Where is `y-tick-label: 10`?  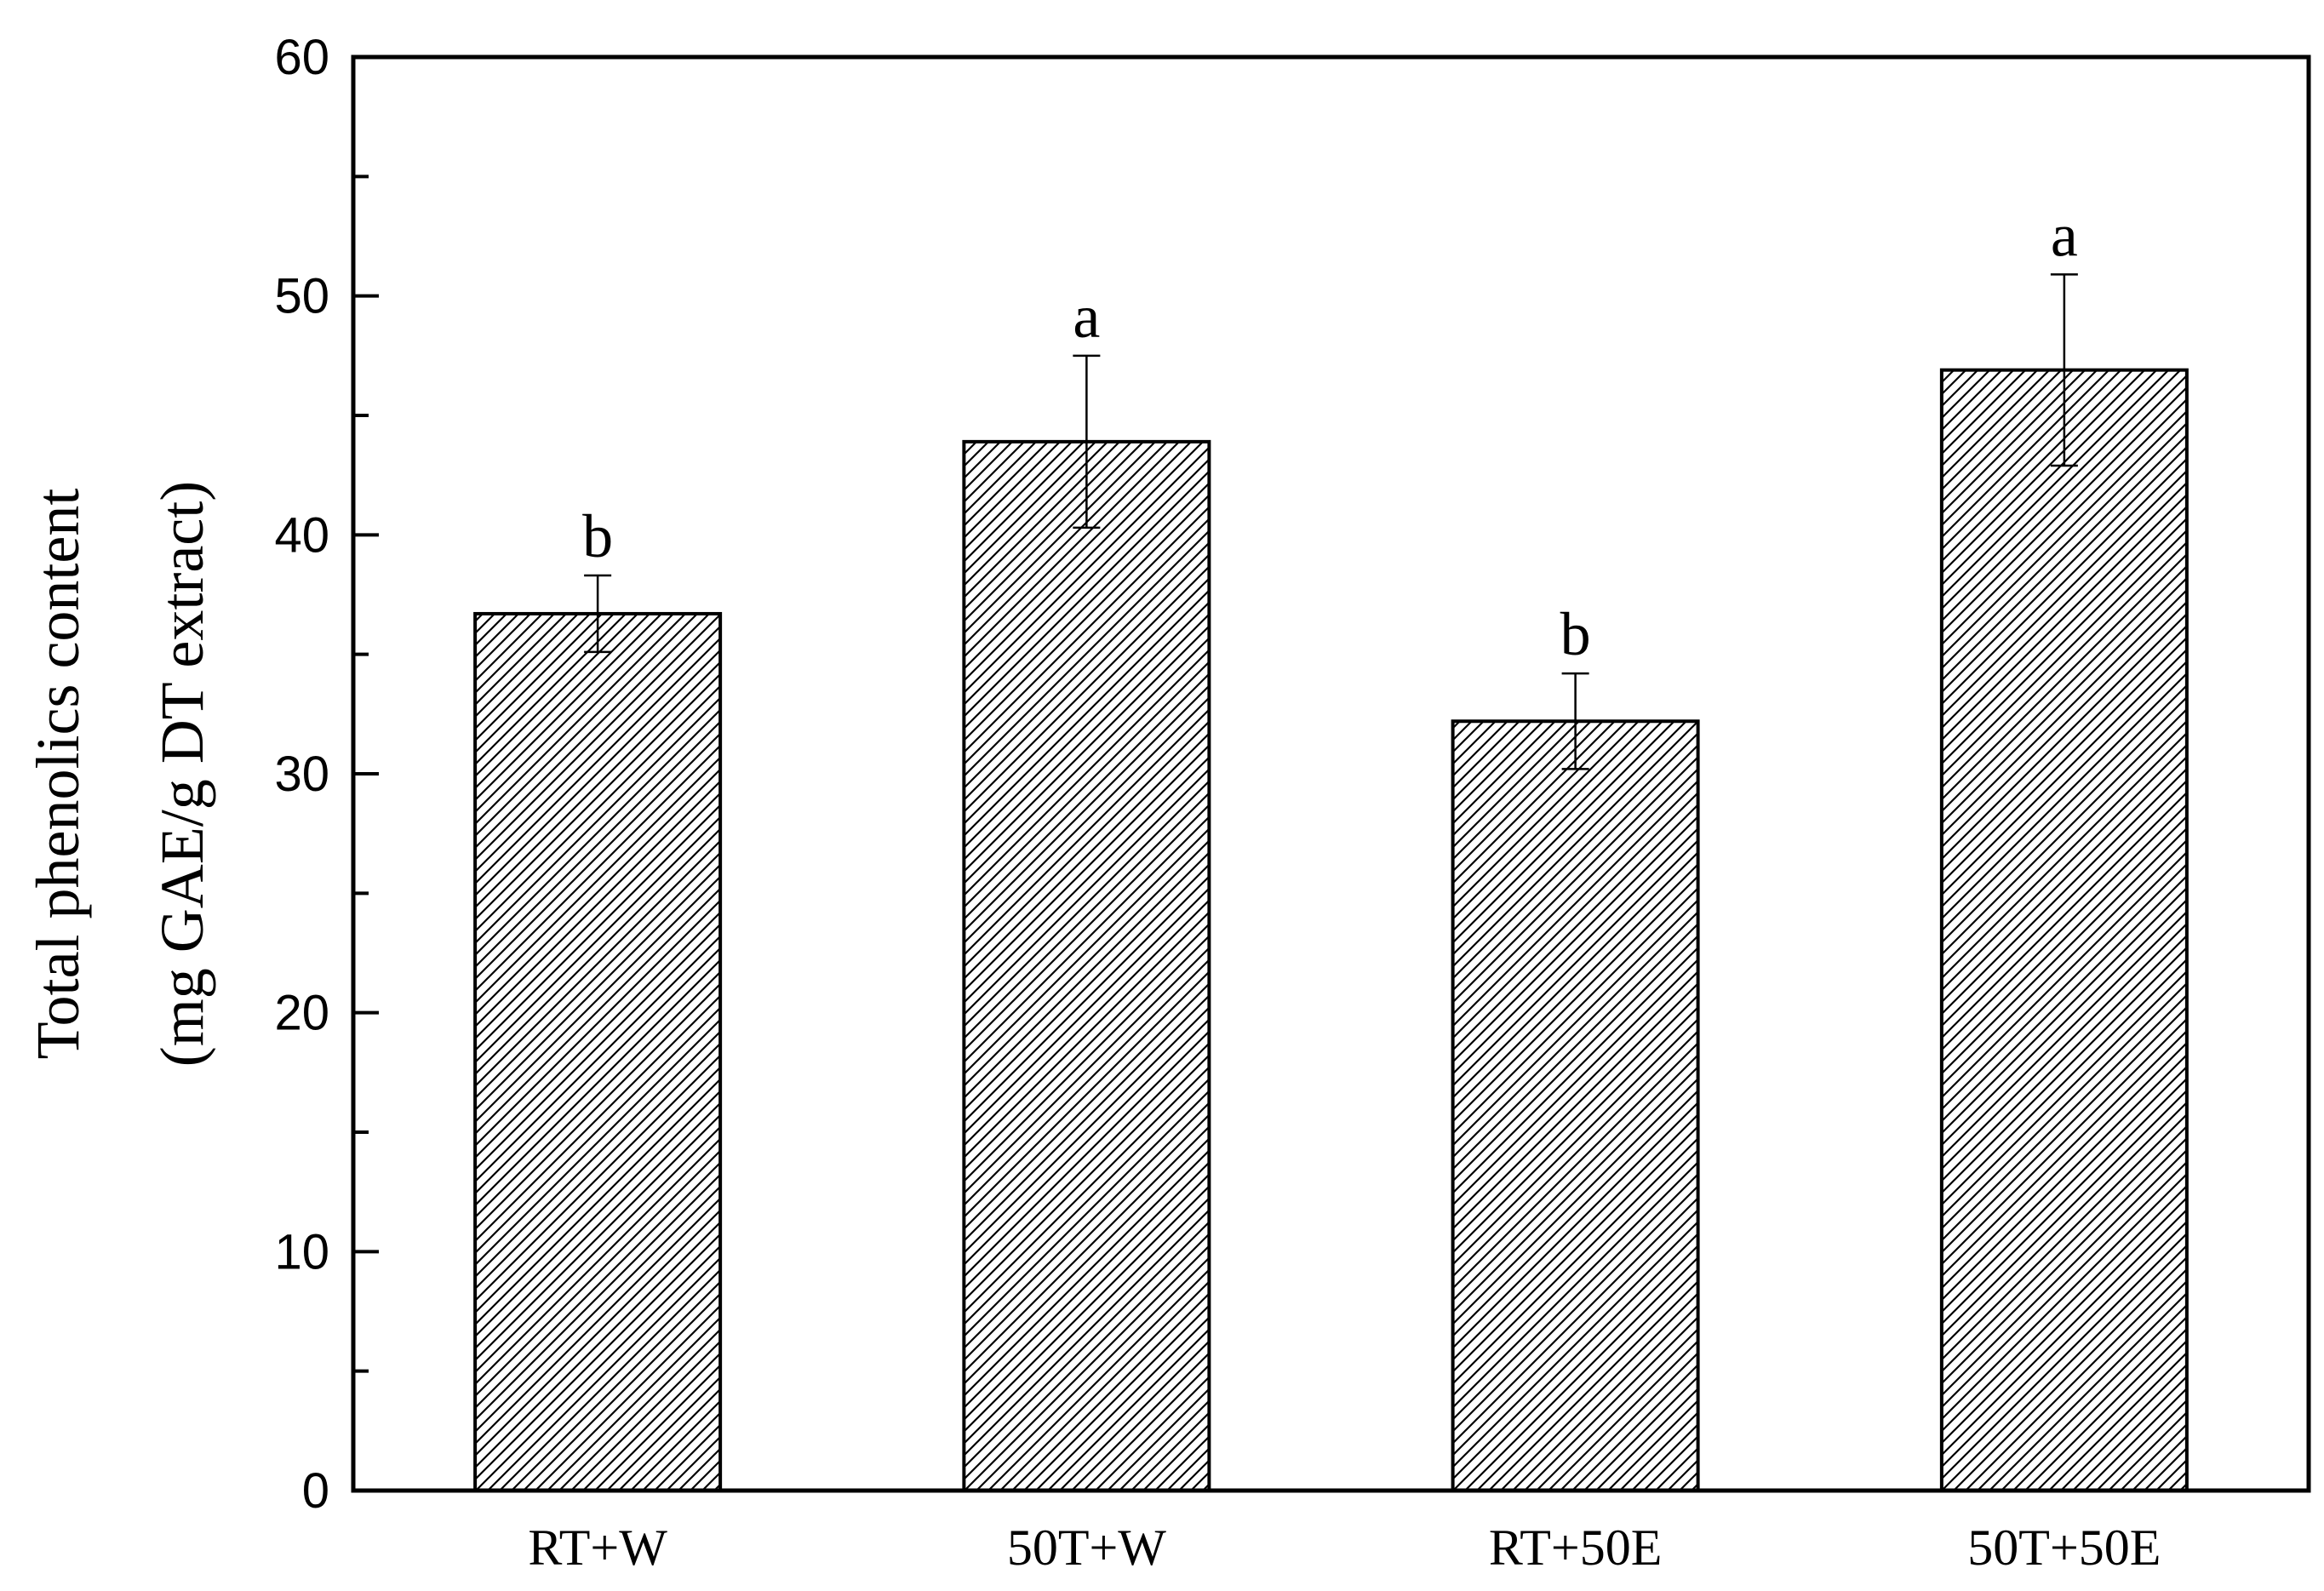 y-tick-label: 10 is located at coordinates (301, 1251).